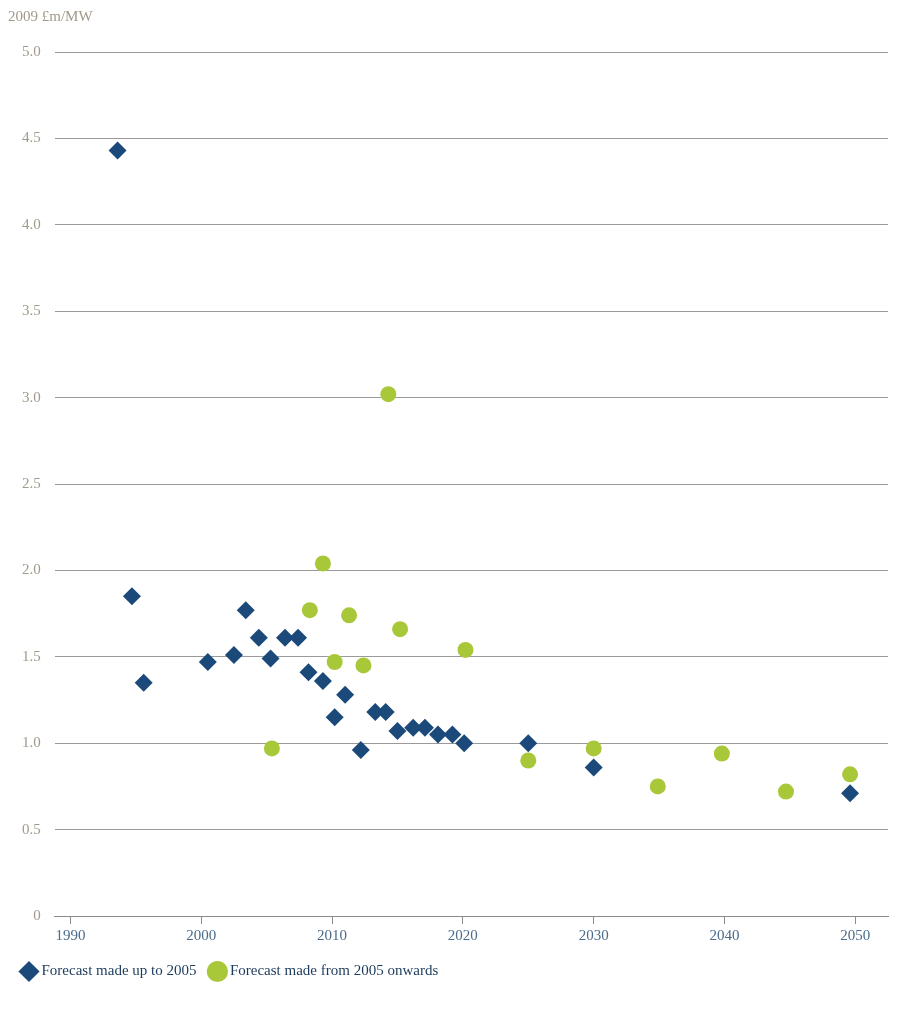  Describe the element at coordinates (462, 934) in the screenshot. I see `x-tick-label: 2020` at that location.